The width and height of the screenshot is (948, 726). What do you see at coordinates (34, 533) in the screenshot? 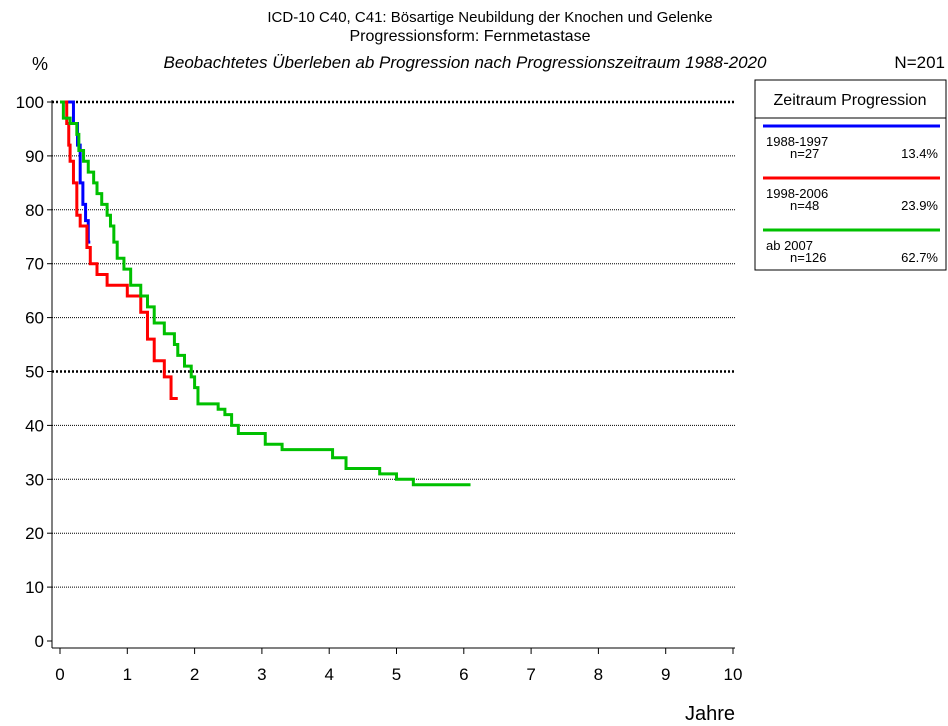
I see `y-tick-label: 20` at bounding box center [34, 533].